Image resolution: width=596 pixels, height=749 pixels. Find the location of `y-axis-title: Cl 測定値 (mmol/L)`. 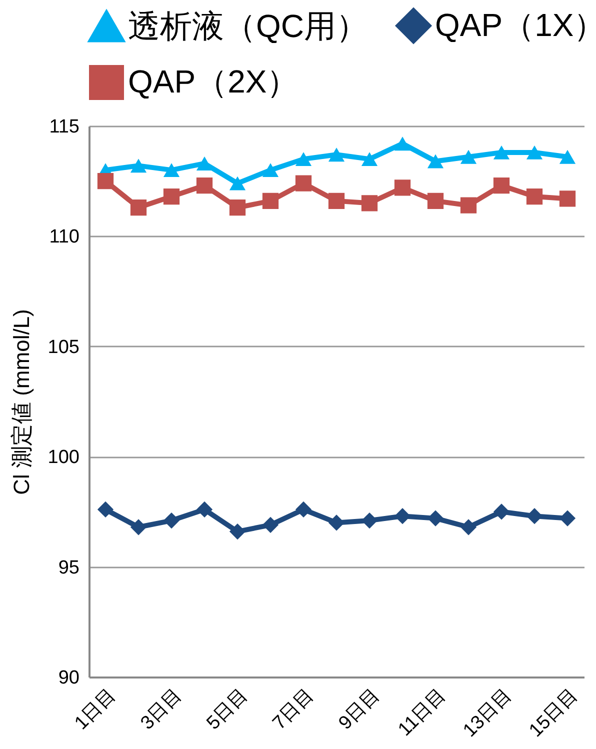

y-axis-title: Cl 測定値 (mmol/L) is located at coordinates (21, 402).